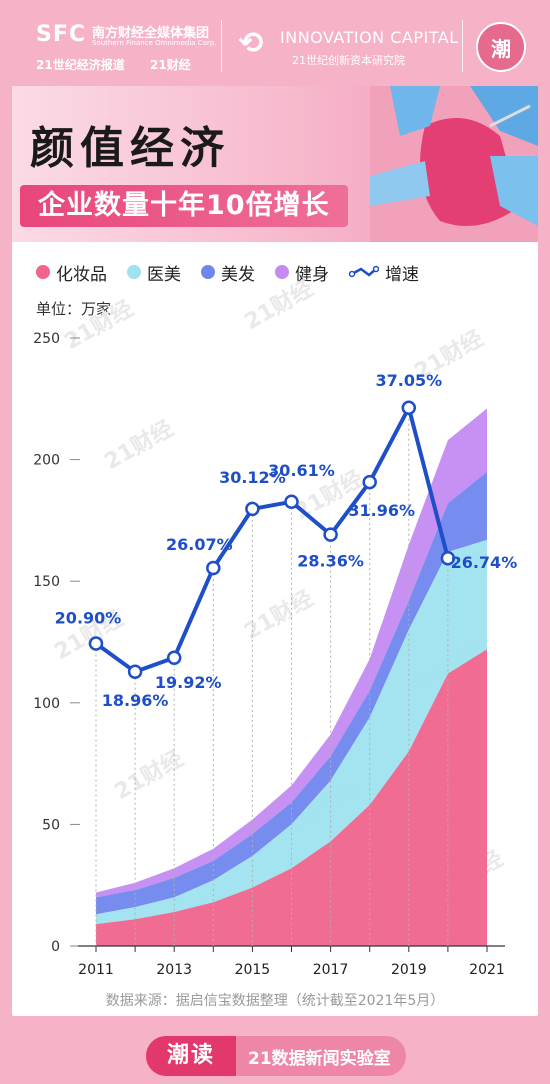 The image size is (550, 1084). What do you see at coordinates (369, 37) in the screenshot?
I see `innovation-title: INNOVATION CAPITAL` at bounding box center [369, 37].